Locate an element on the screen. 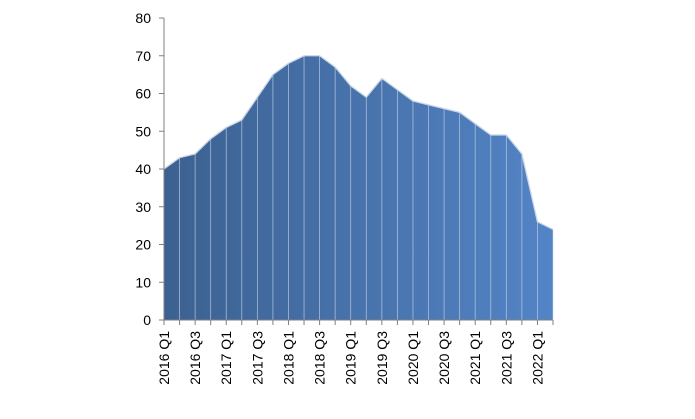  x-tick-label: 2021 Q1 is located at coordinates (475, 358).